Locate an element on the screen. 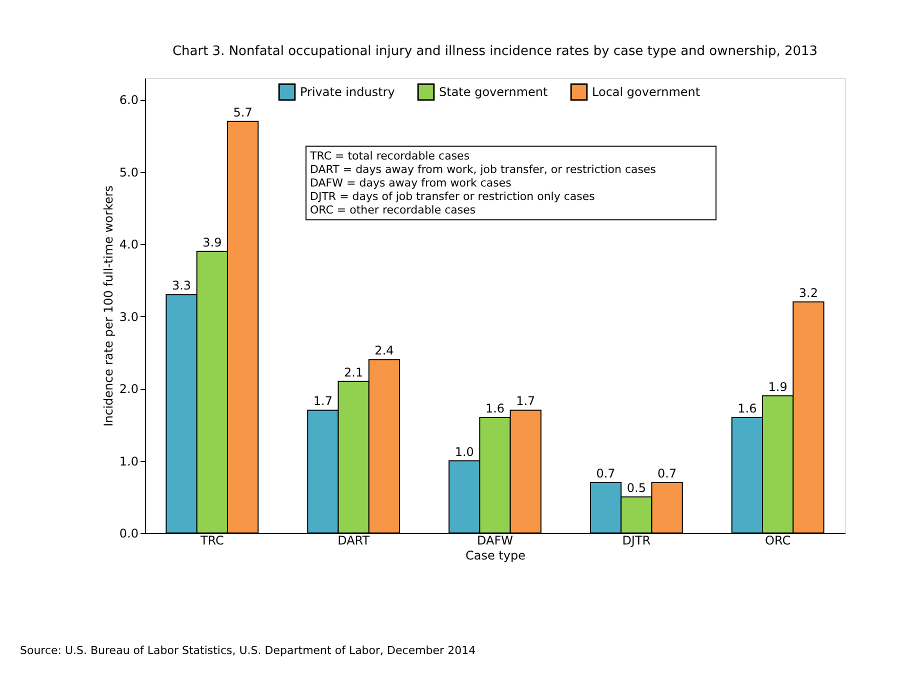  x-tick-label: ORC is located at coordinates (778, 541).